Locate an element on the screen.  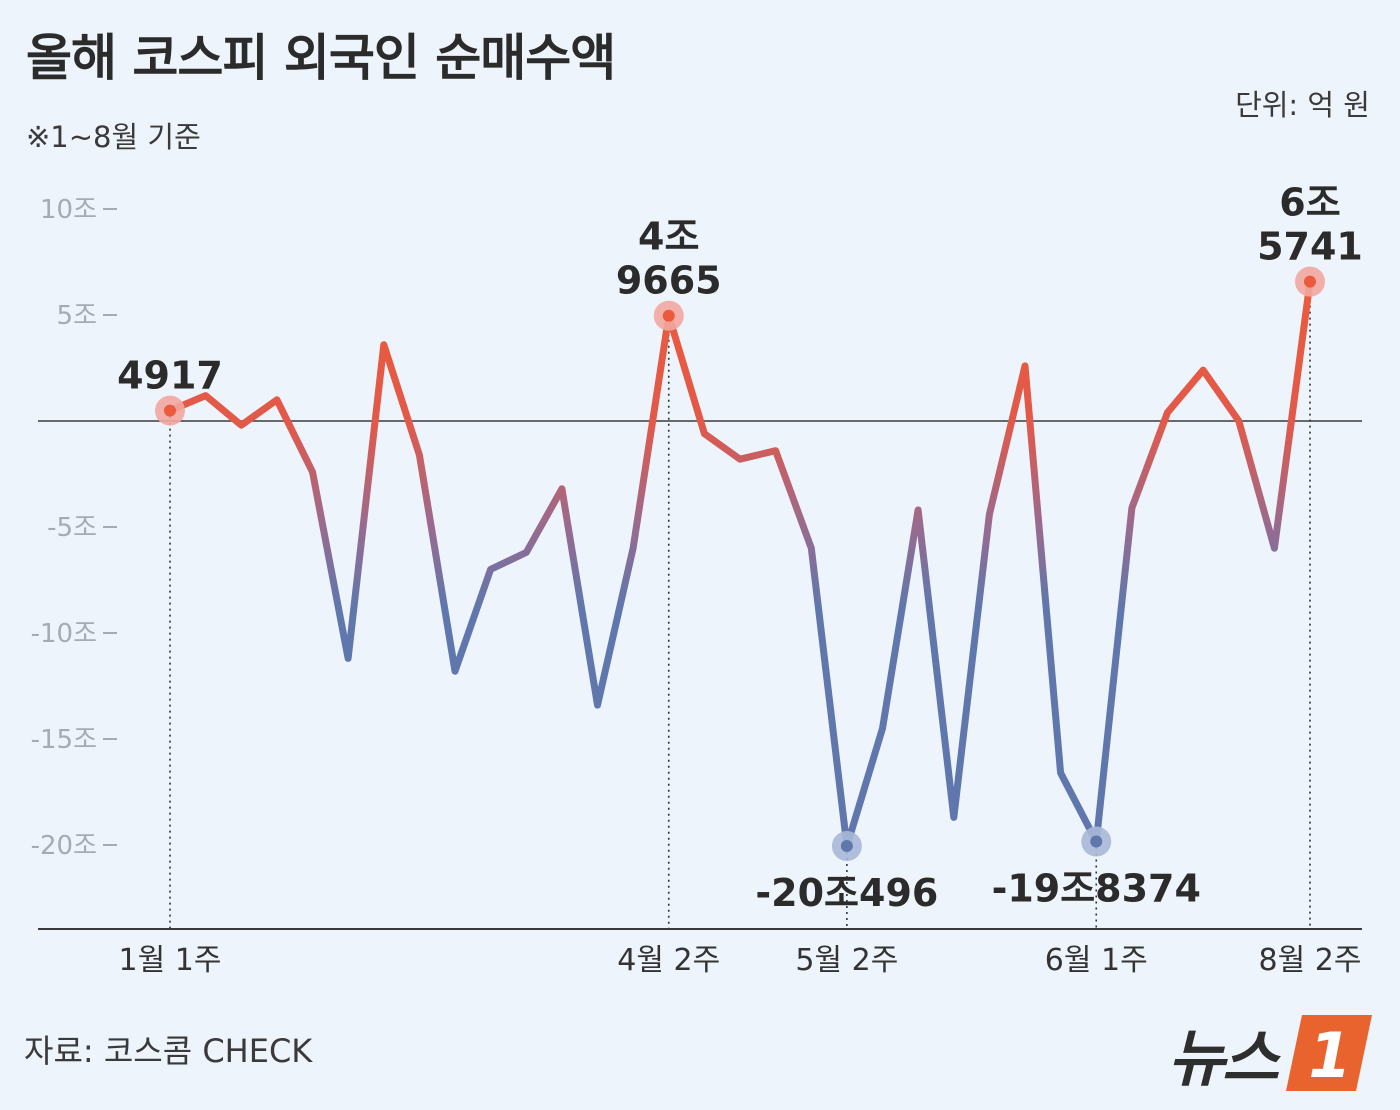
x-tick-label: 5월 2주 is located at coordinates (846, 960).